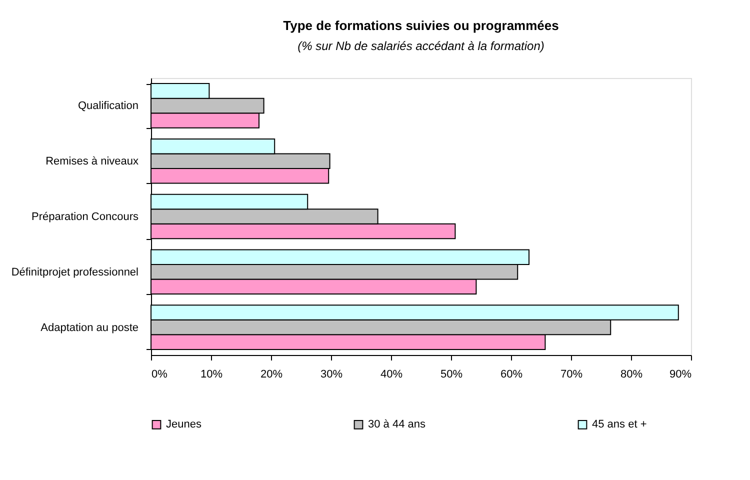  What do you see at coordinates (211, 374) in the screenshot?
I see `x-tick-label: 10%` at bounding box center [211, 374].